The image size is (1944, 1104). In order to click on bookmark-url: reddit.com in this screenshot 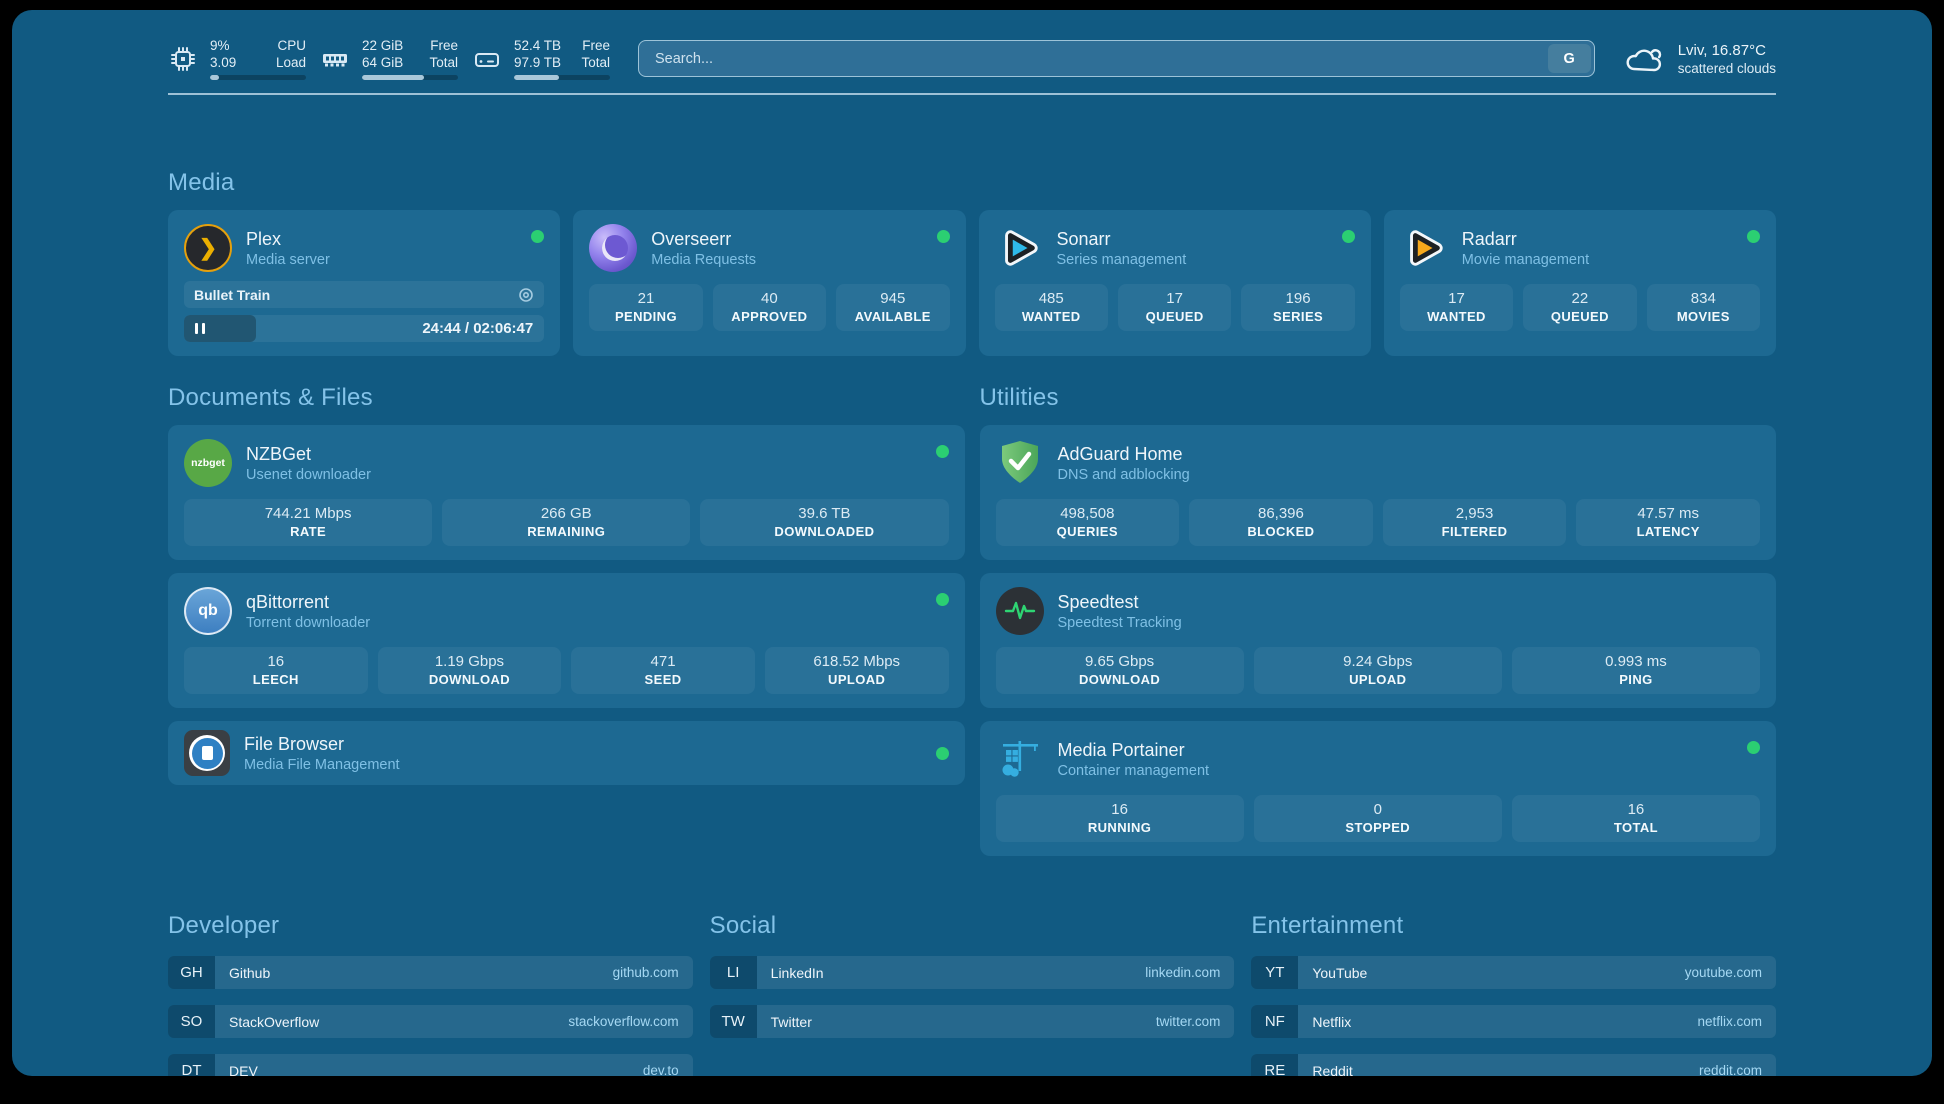, I will do `click(1730, 1069)`.